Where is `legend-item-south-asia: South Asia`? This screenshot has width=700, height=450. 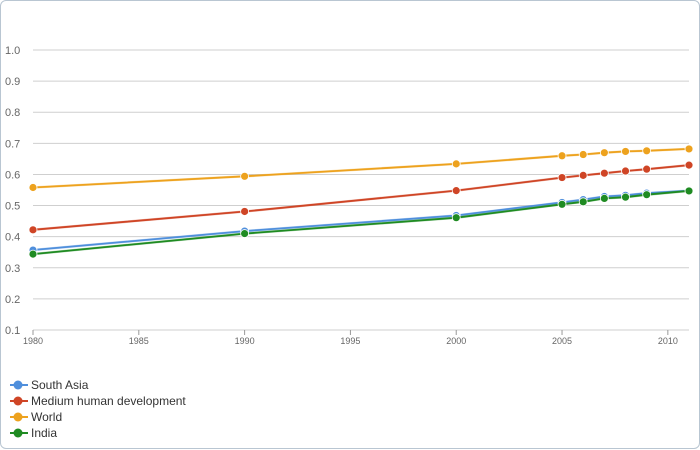 legend-item-south-asia: South Asia is located at coordinates (49, 385).